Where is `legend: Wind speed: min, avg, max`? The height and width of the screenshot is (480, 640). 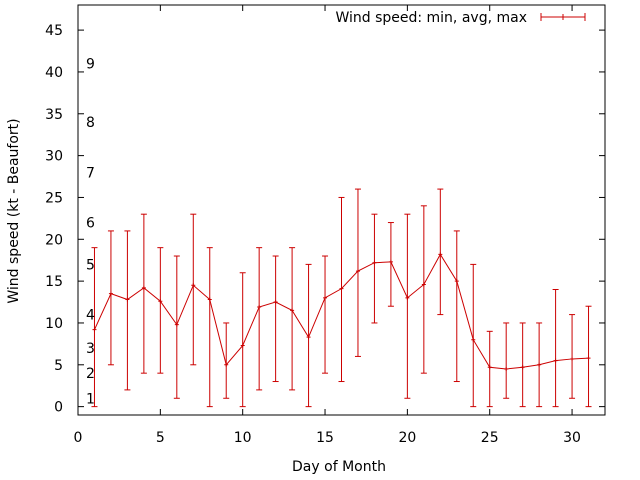
legend: Wind speed: min, avg, max is located at coordinates (460, 18).